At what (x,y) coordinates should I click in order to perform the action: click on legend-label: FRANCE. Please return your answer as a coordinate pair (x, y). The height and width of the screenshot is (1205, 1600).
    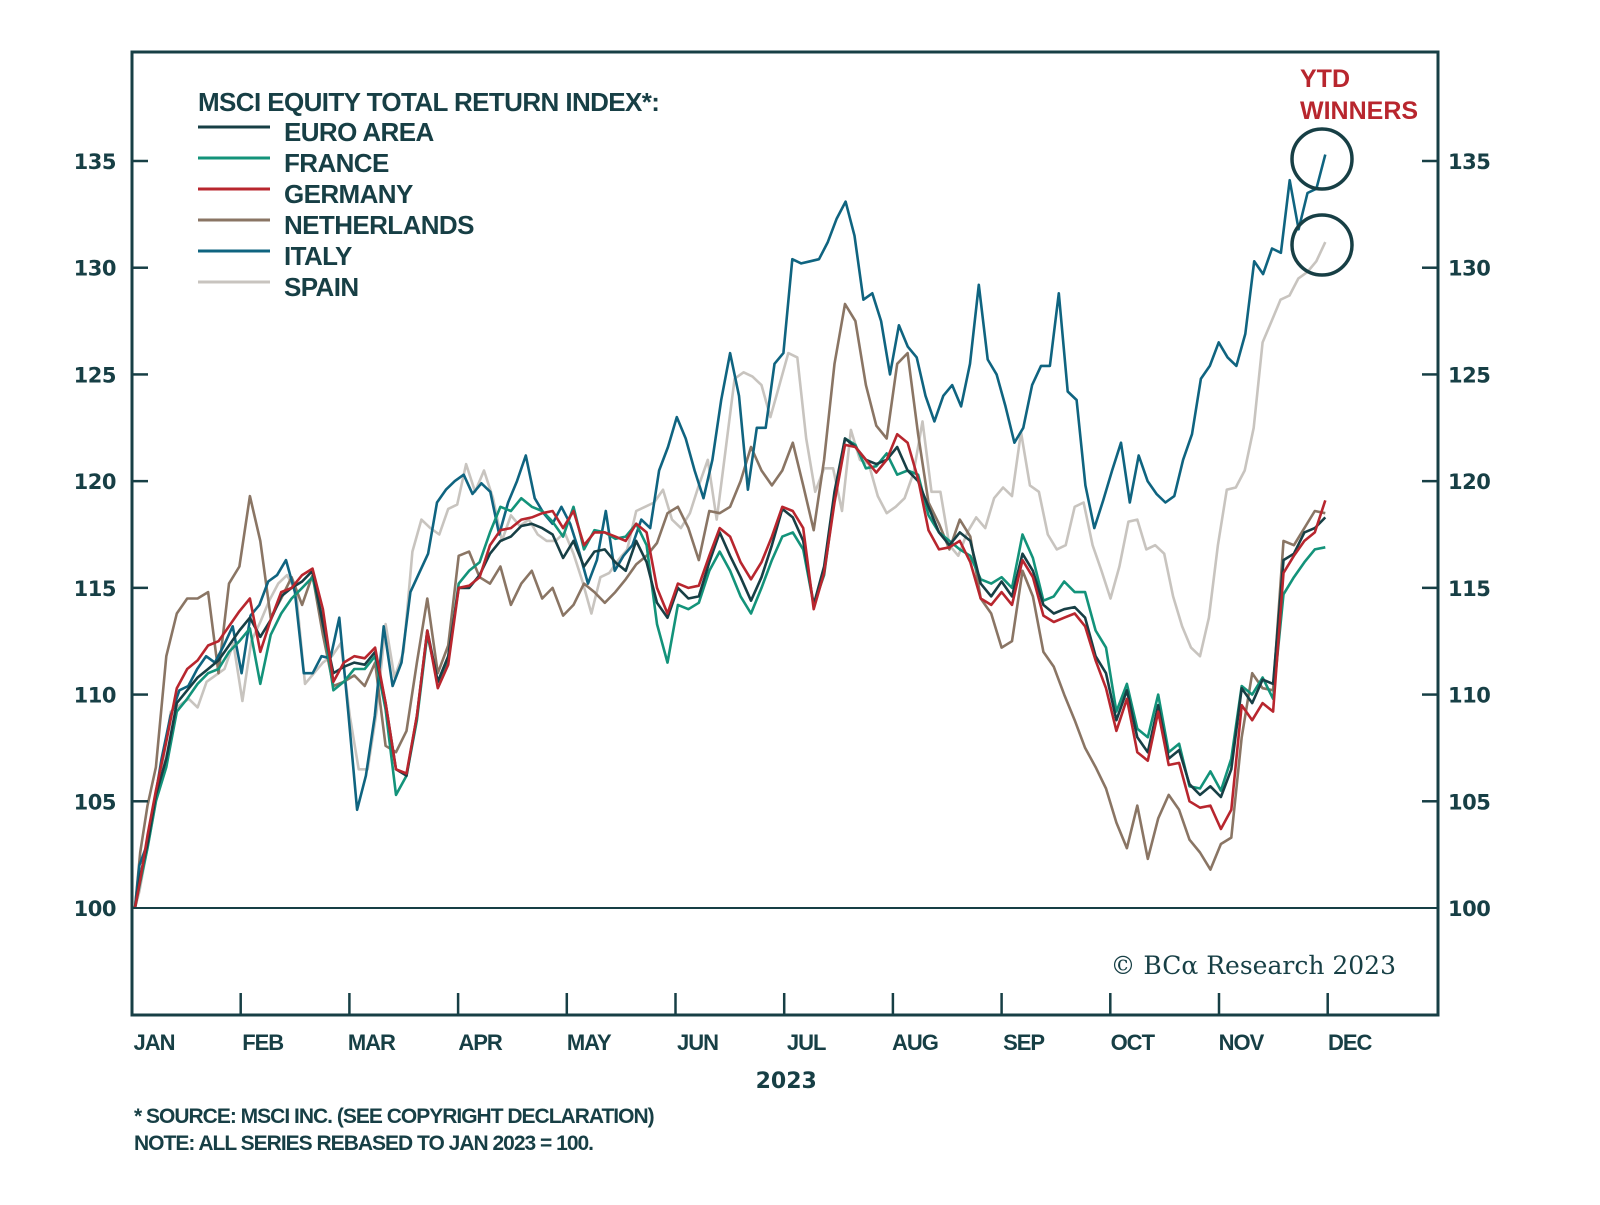
    Looking at the image, I should click on (336, 163).